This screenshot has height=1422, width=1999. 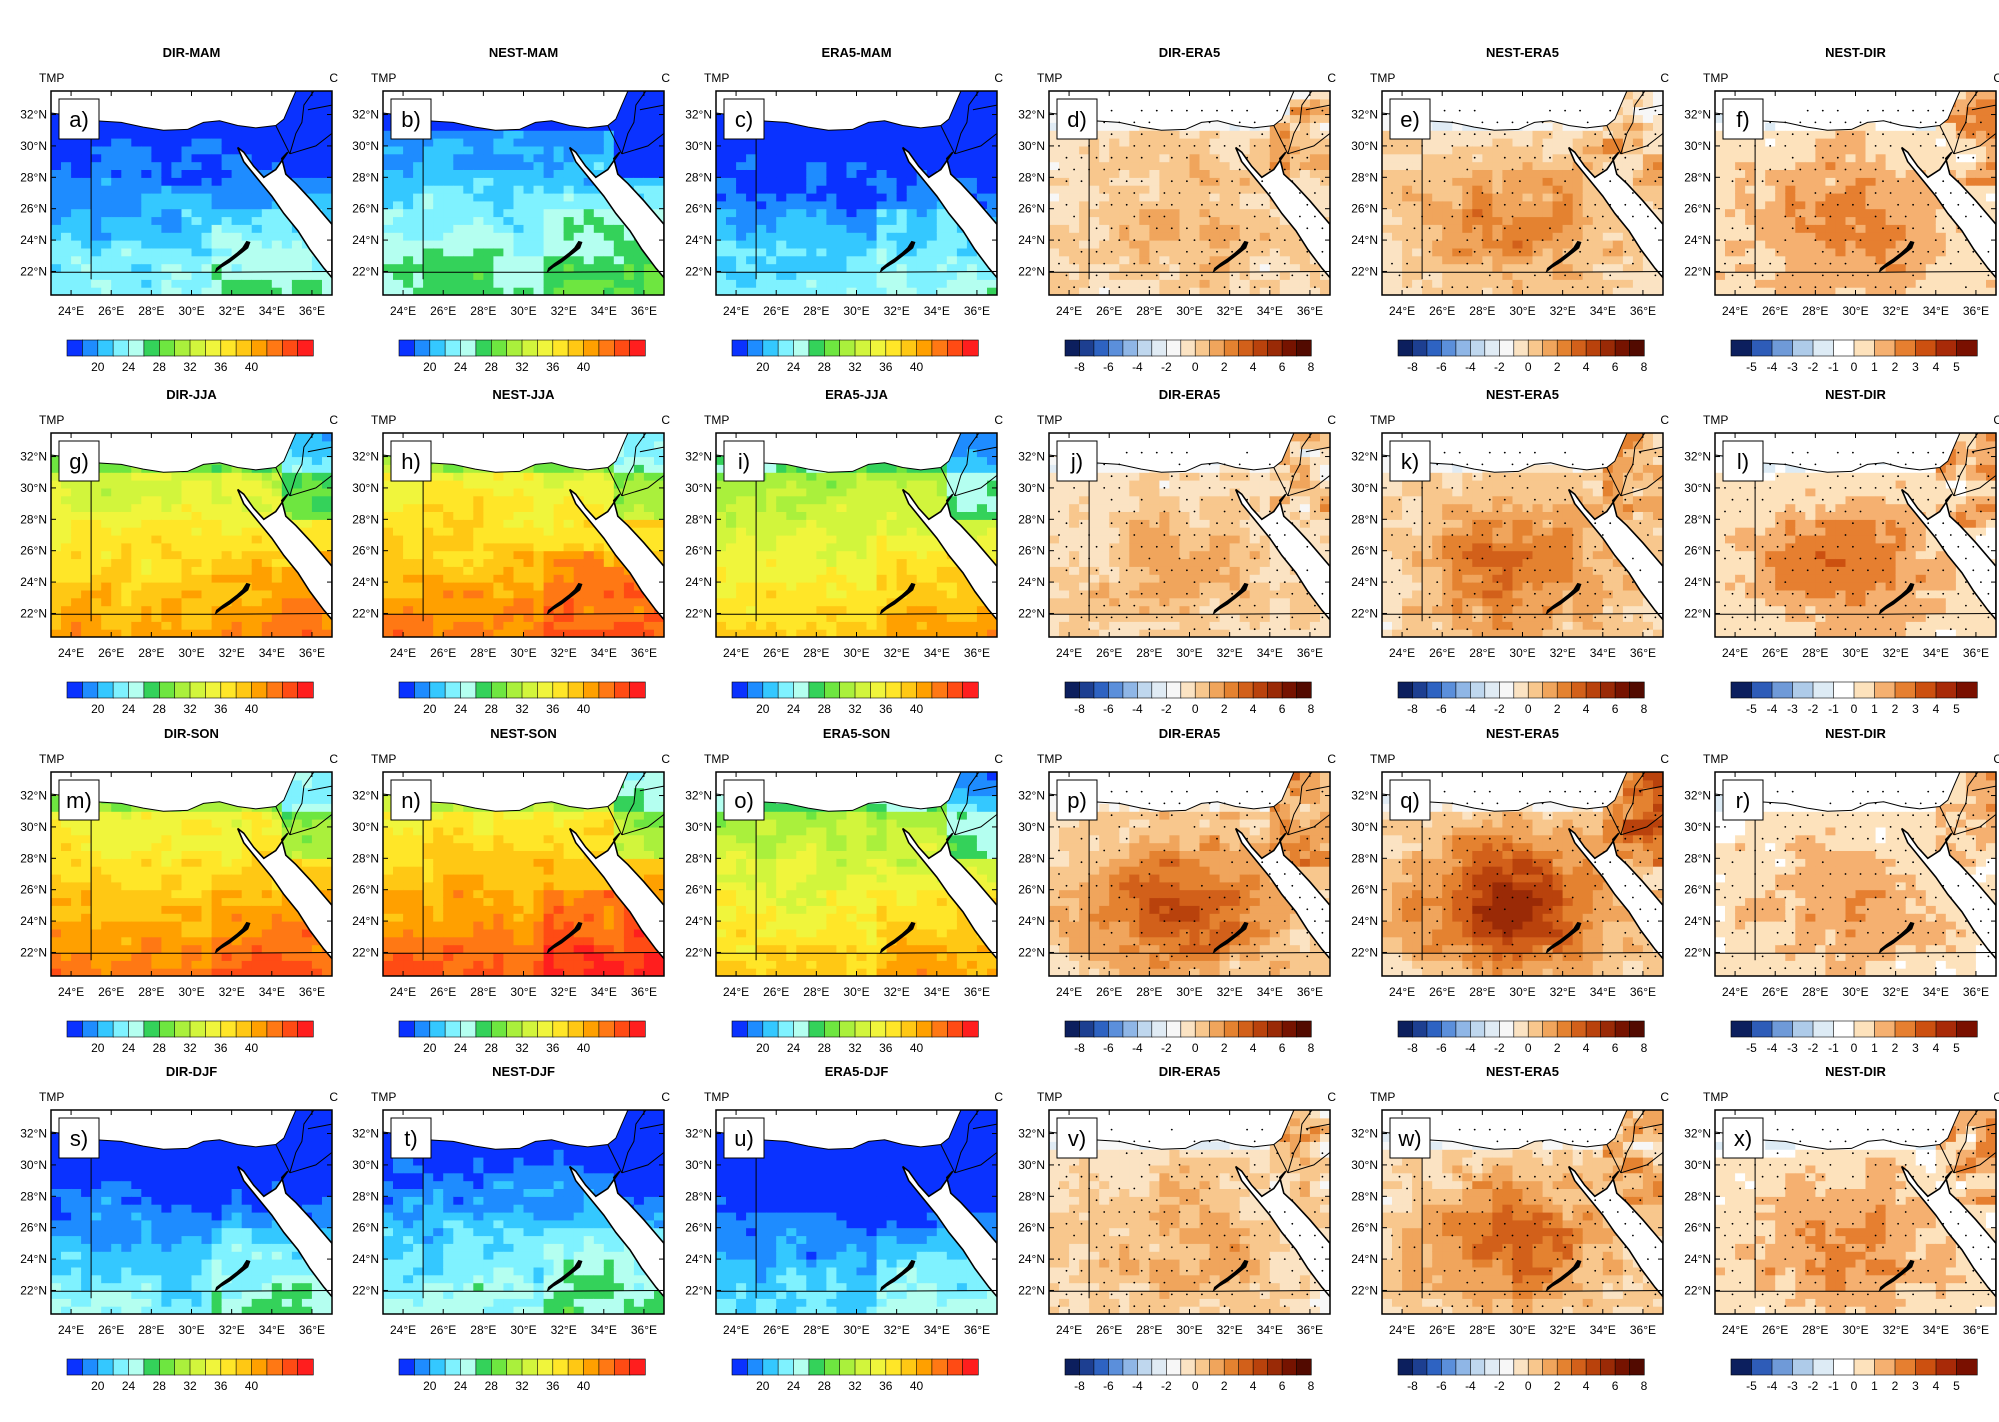 I want to click on colorbar-label: 0, so click(x=1528, y=367).